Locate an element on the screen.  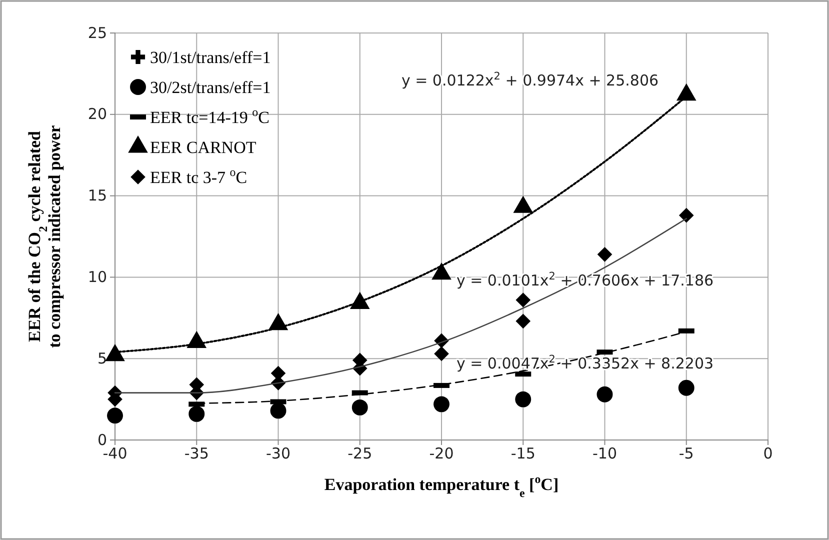
x-tick-label: -25 is located at coordinates (360, 453).